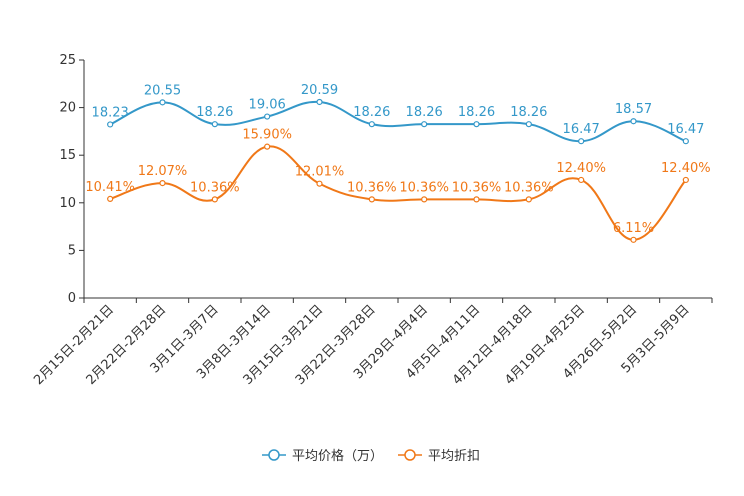  Describe the element at coordinates (67, 60) in the screenshot. I see `y-tick-label: 25` at that location.